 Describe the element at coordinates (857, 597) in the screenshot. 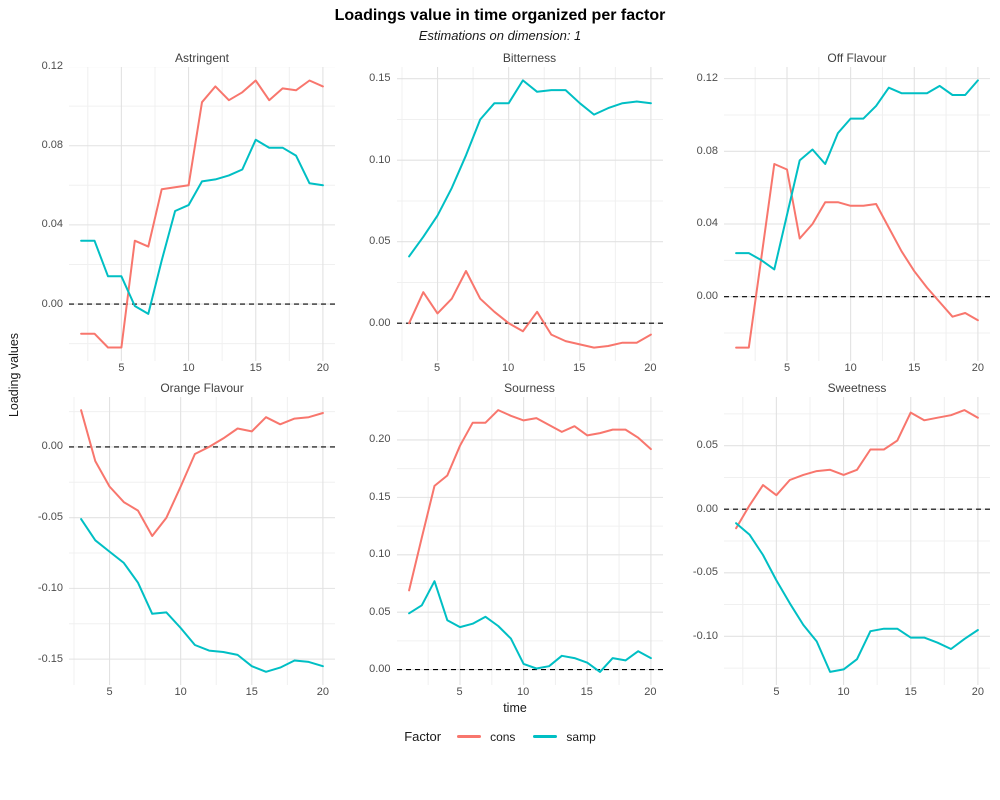

I see `line-samp-sweetness` at that location.